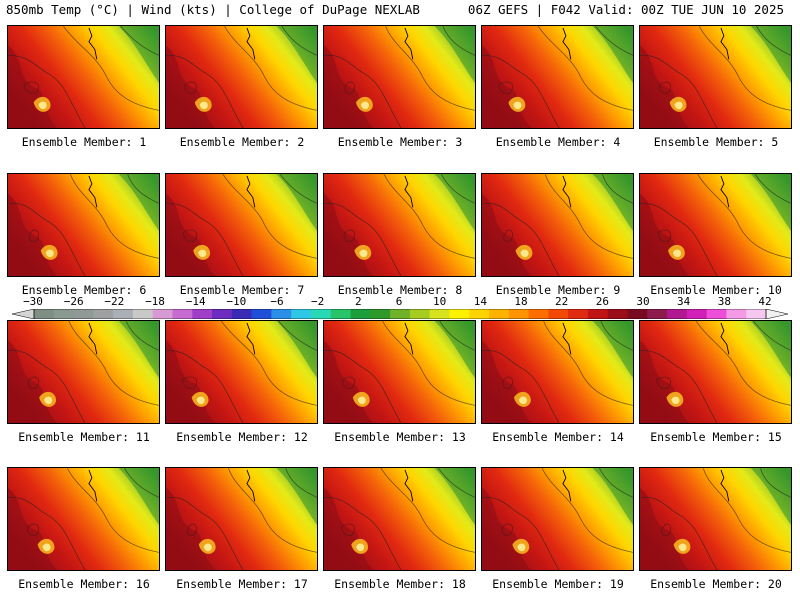  I want to click on ensemble-member-label: Ensemble Member: 17, so click(242, 584).